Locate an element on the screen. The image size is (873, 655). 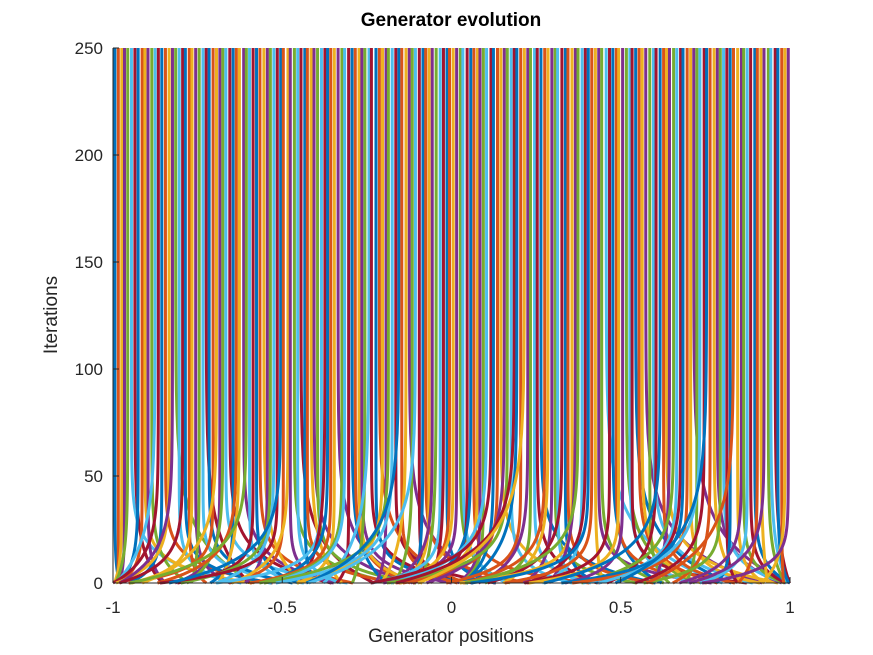
y-axis: 0 50 100 150 200 250 is located at coordinates (97, 316).